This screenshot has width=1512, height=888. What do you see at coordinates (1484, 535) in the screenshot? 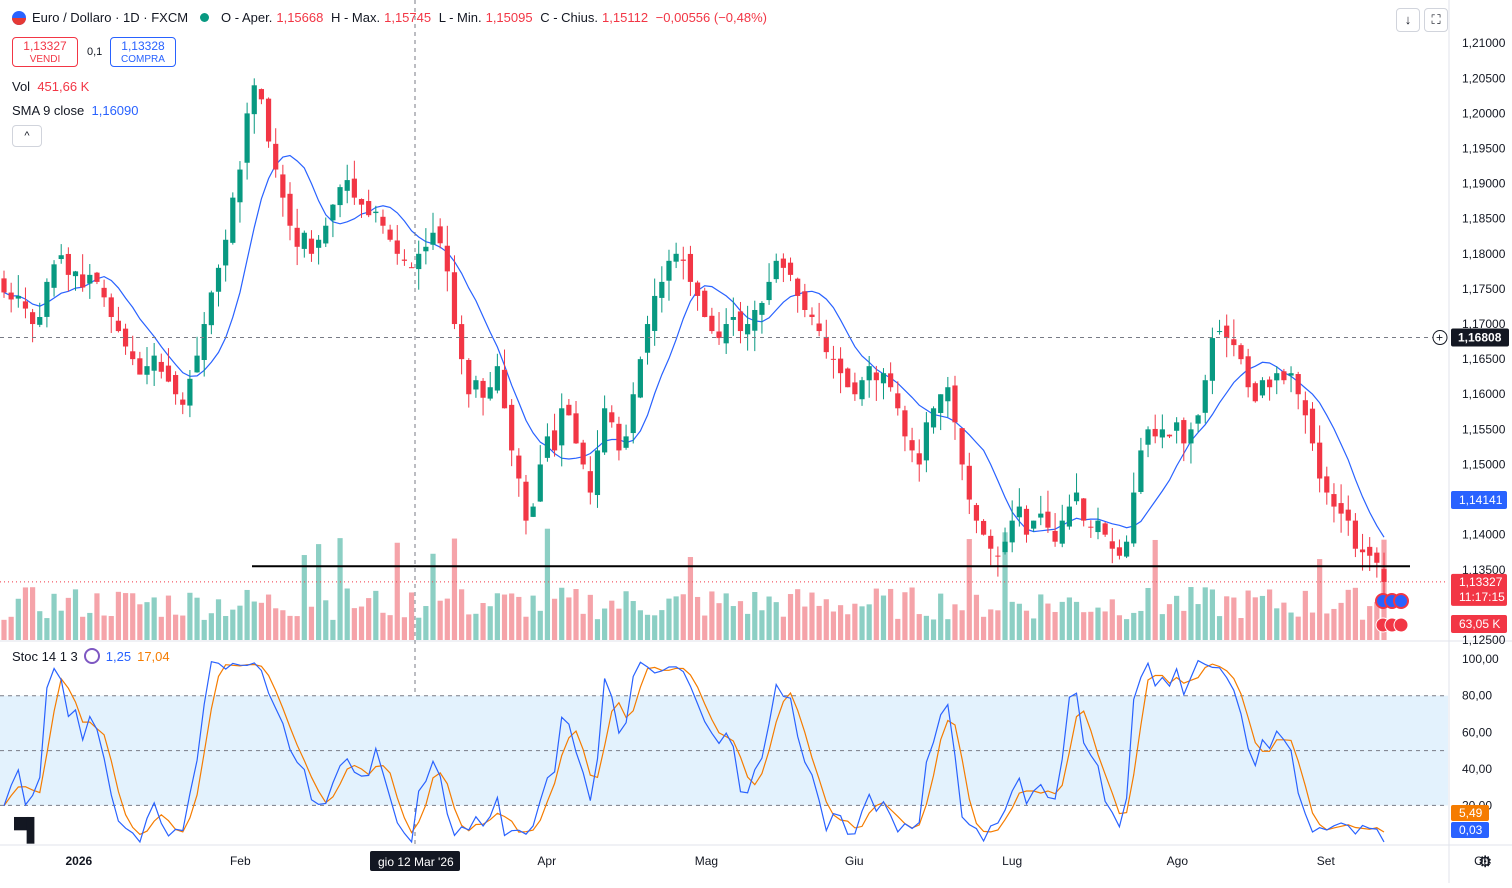
I see `price-tick-label: 1,14000` at bounding box center [1484, 535].